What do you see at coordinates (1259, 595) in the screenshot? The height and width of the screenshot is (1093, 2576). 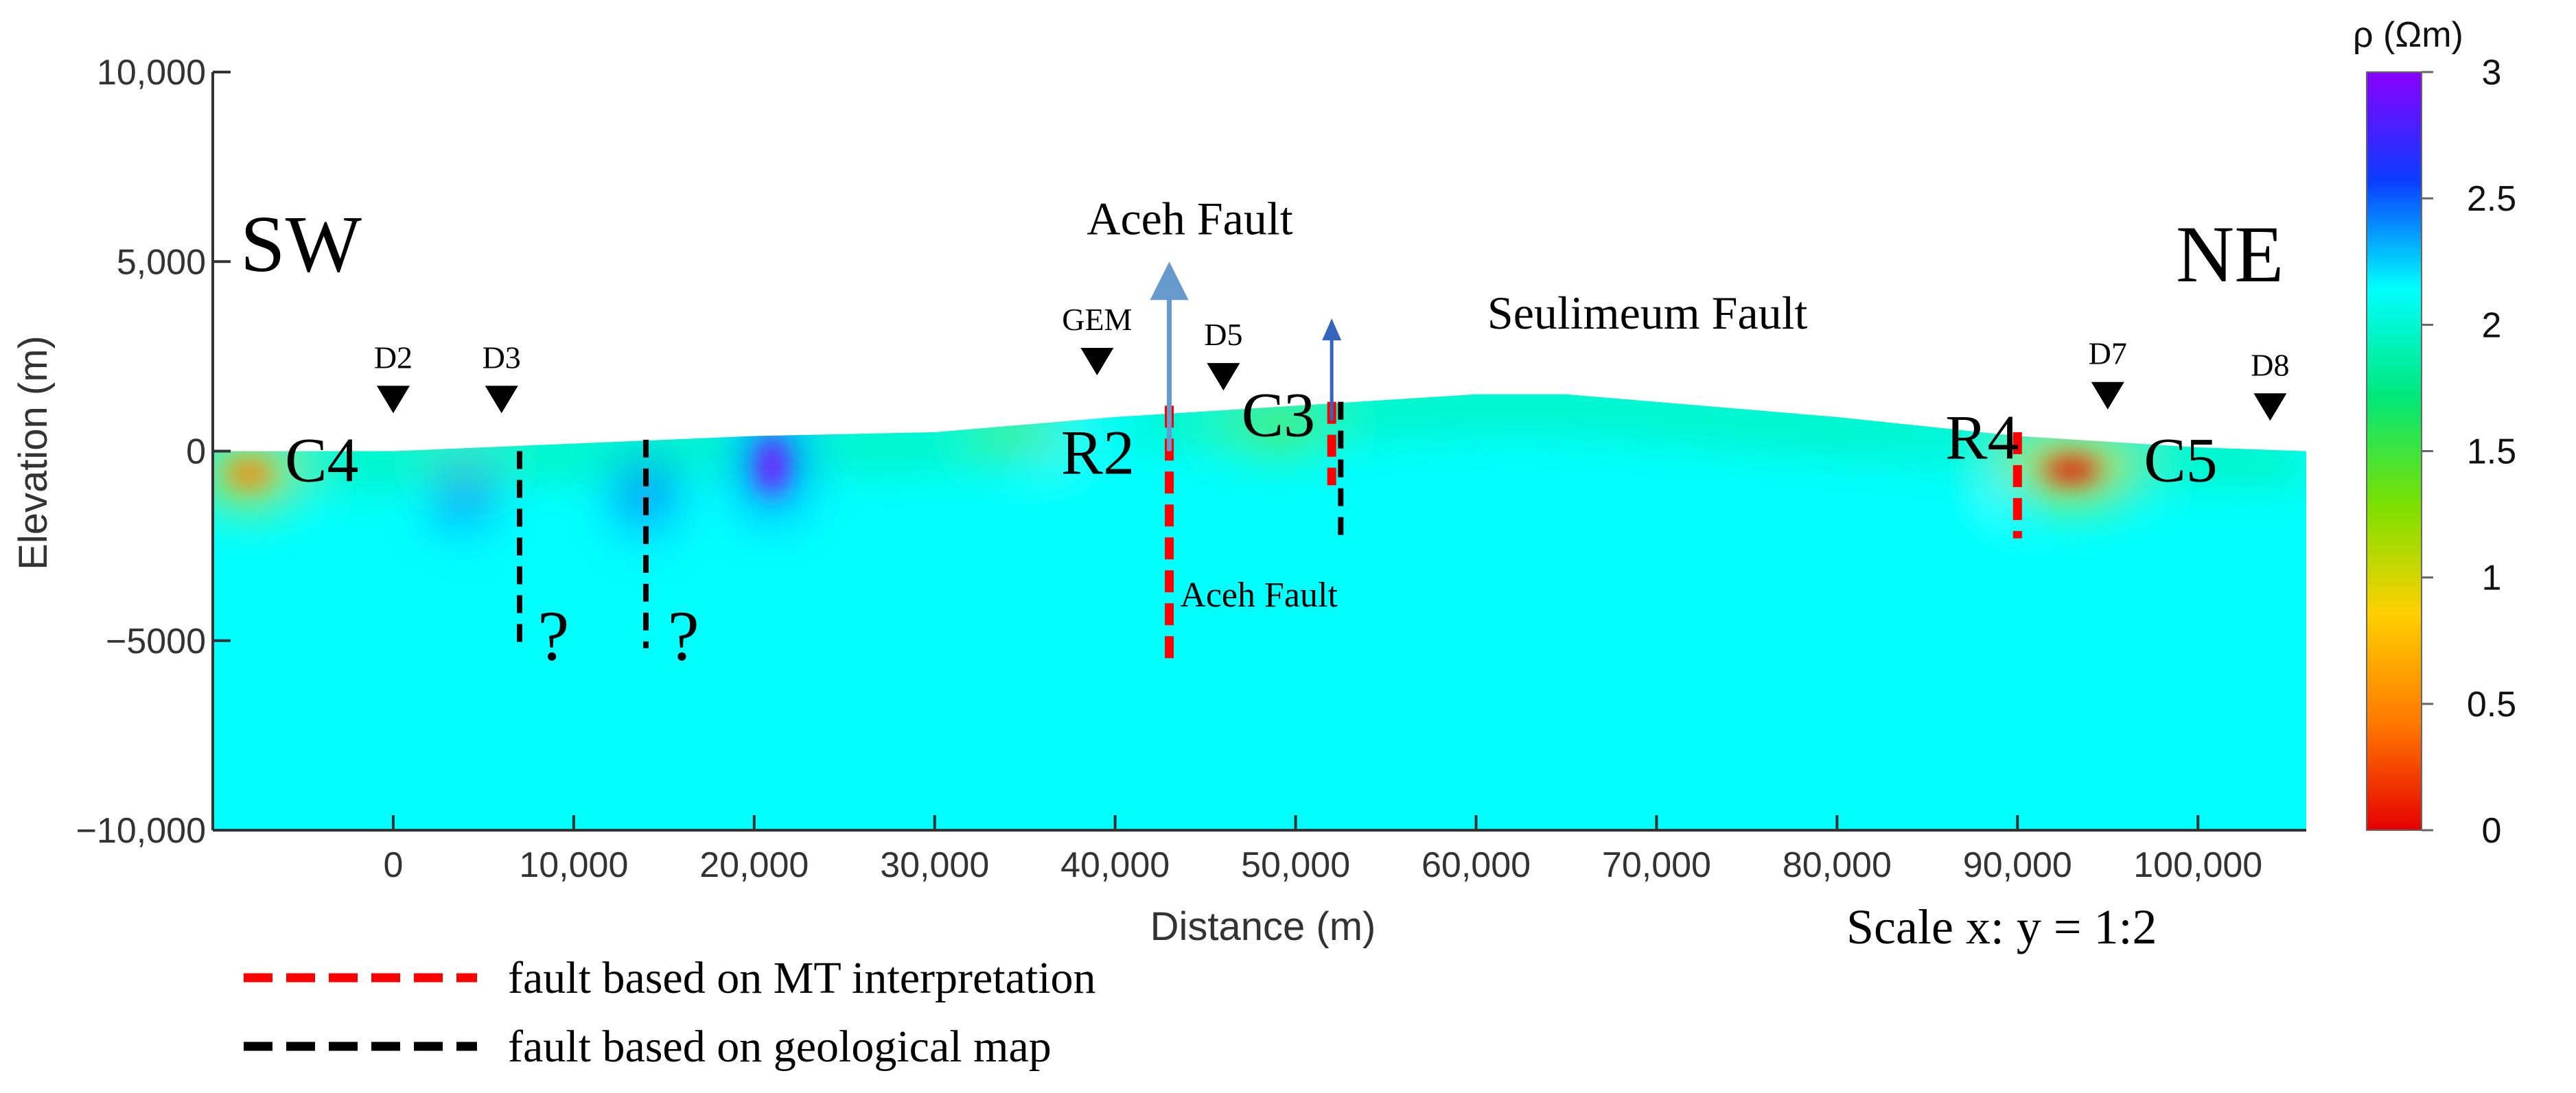 I see `fault-name-label: Aceh Fault` at bounding box center [1259, 595].